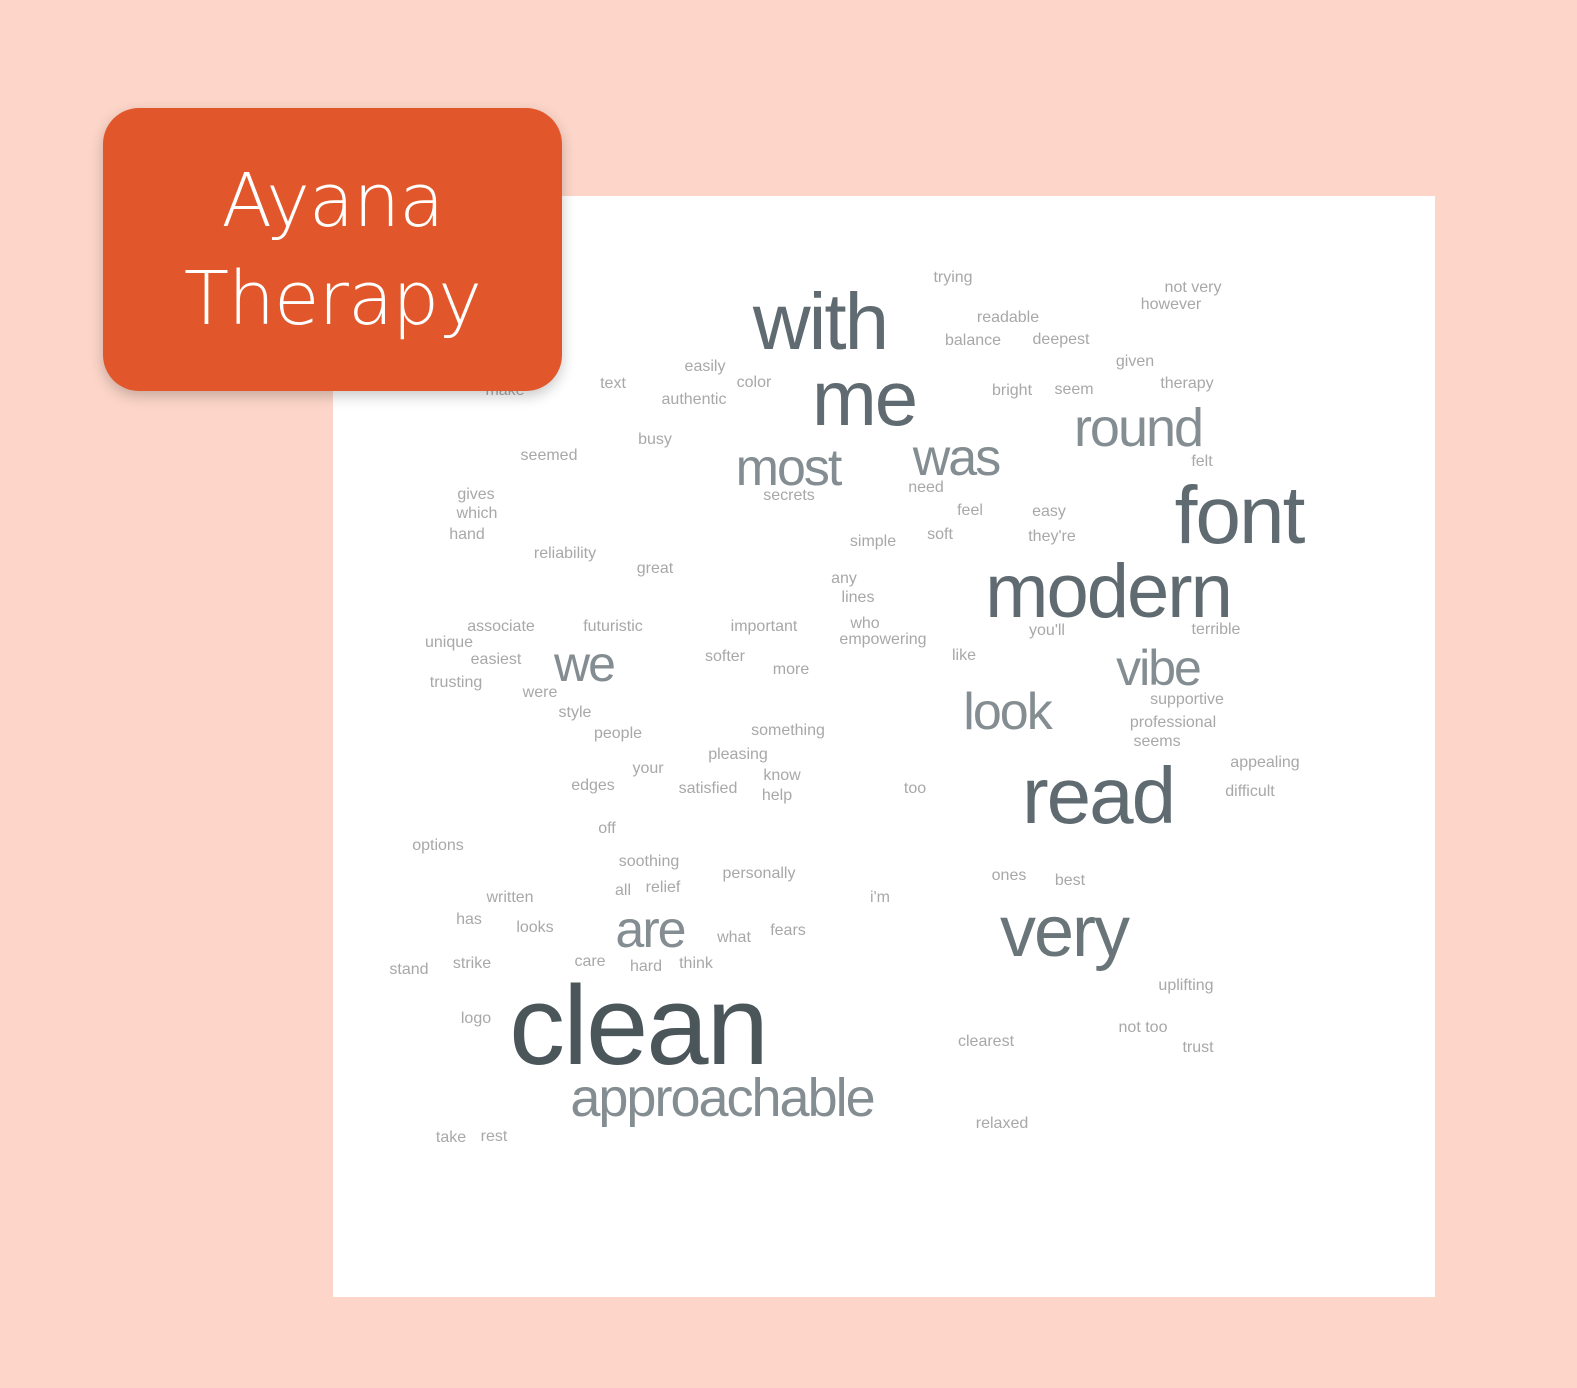 This screenshot has width=1577, height=1388. What do you see at coordinates (844, 578) in the screenshot?
I see `cloud-word-any: any` at bounding box center [844, 578].